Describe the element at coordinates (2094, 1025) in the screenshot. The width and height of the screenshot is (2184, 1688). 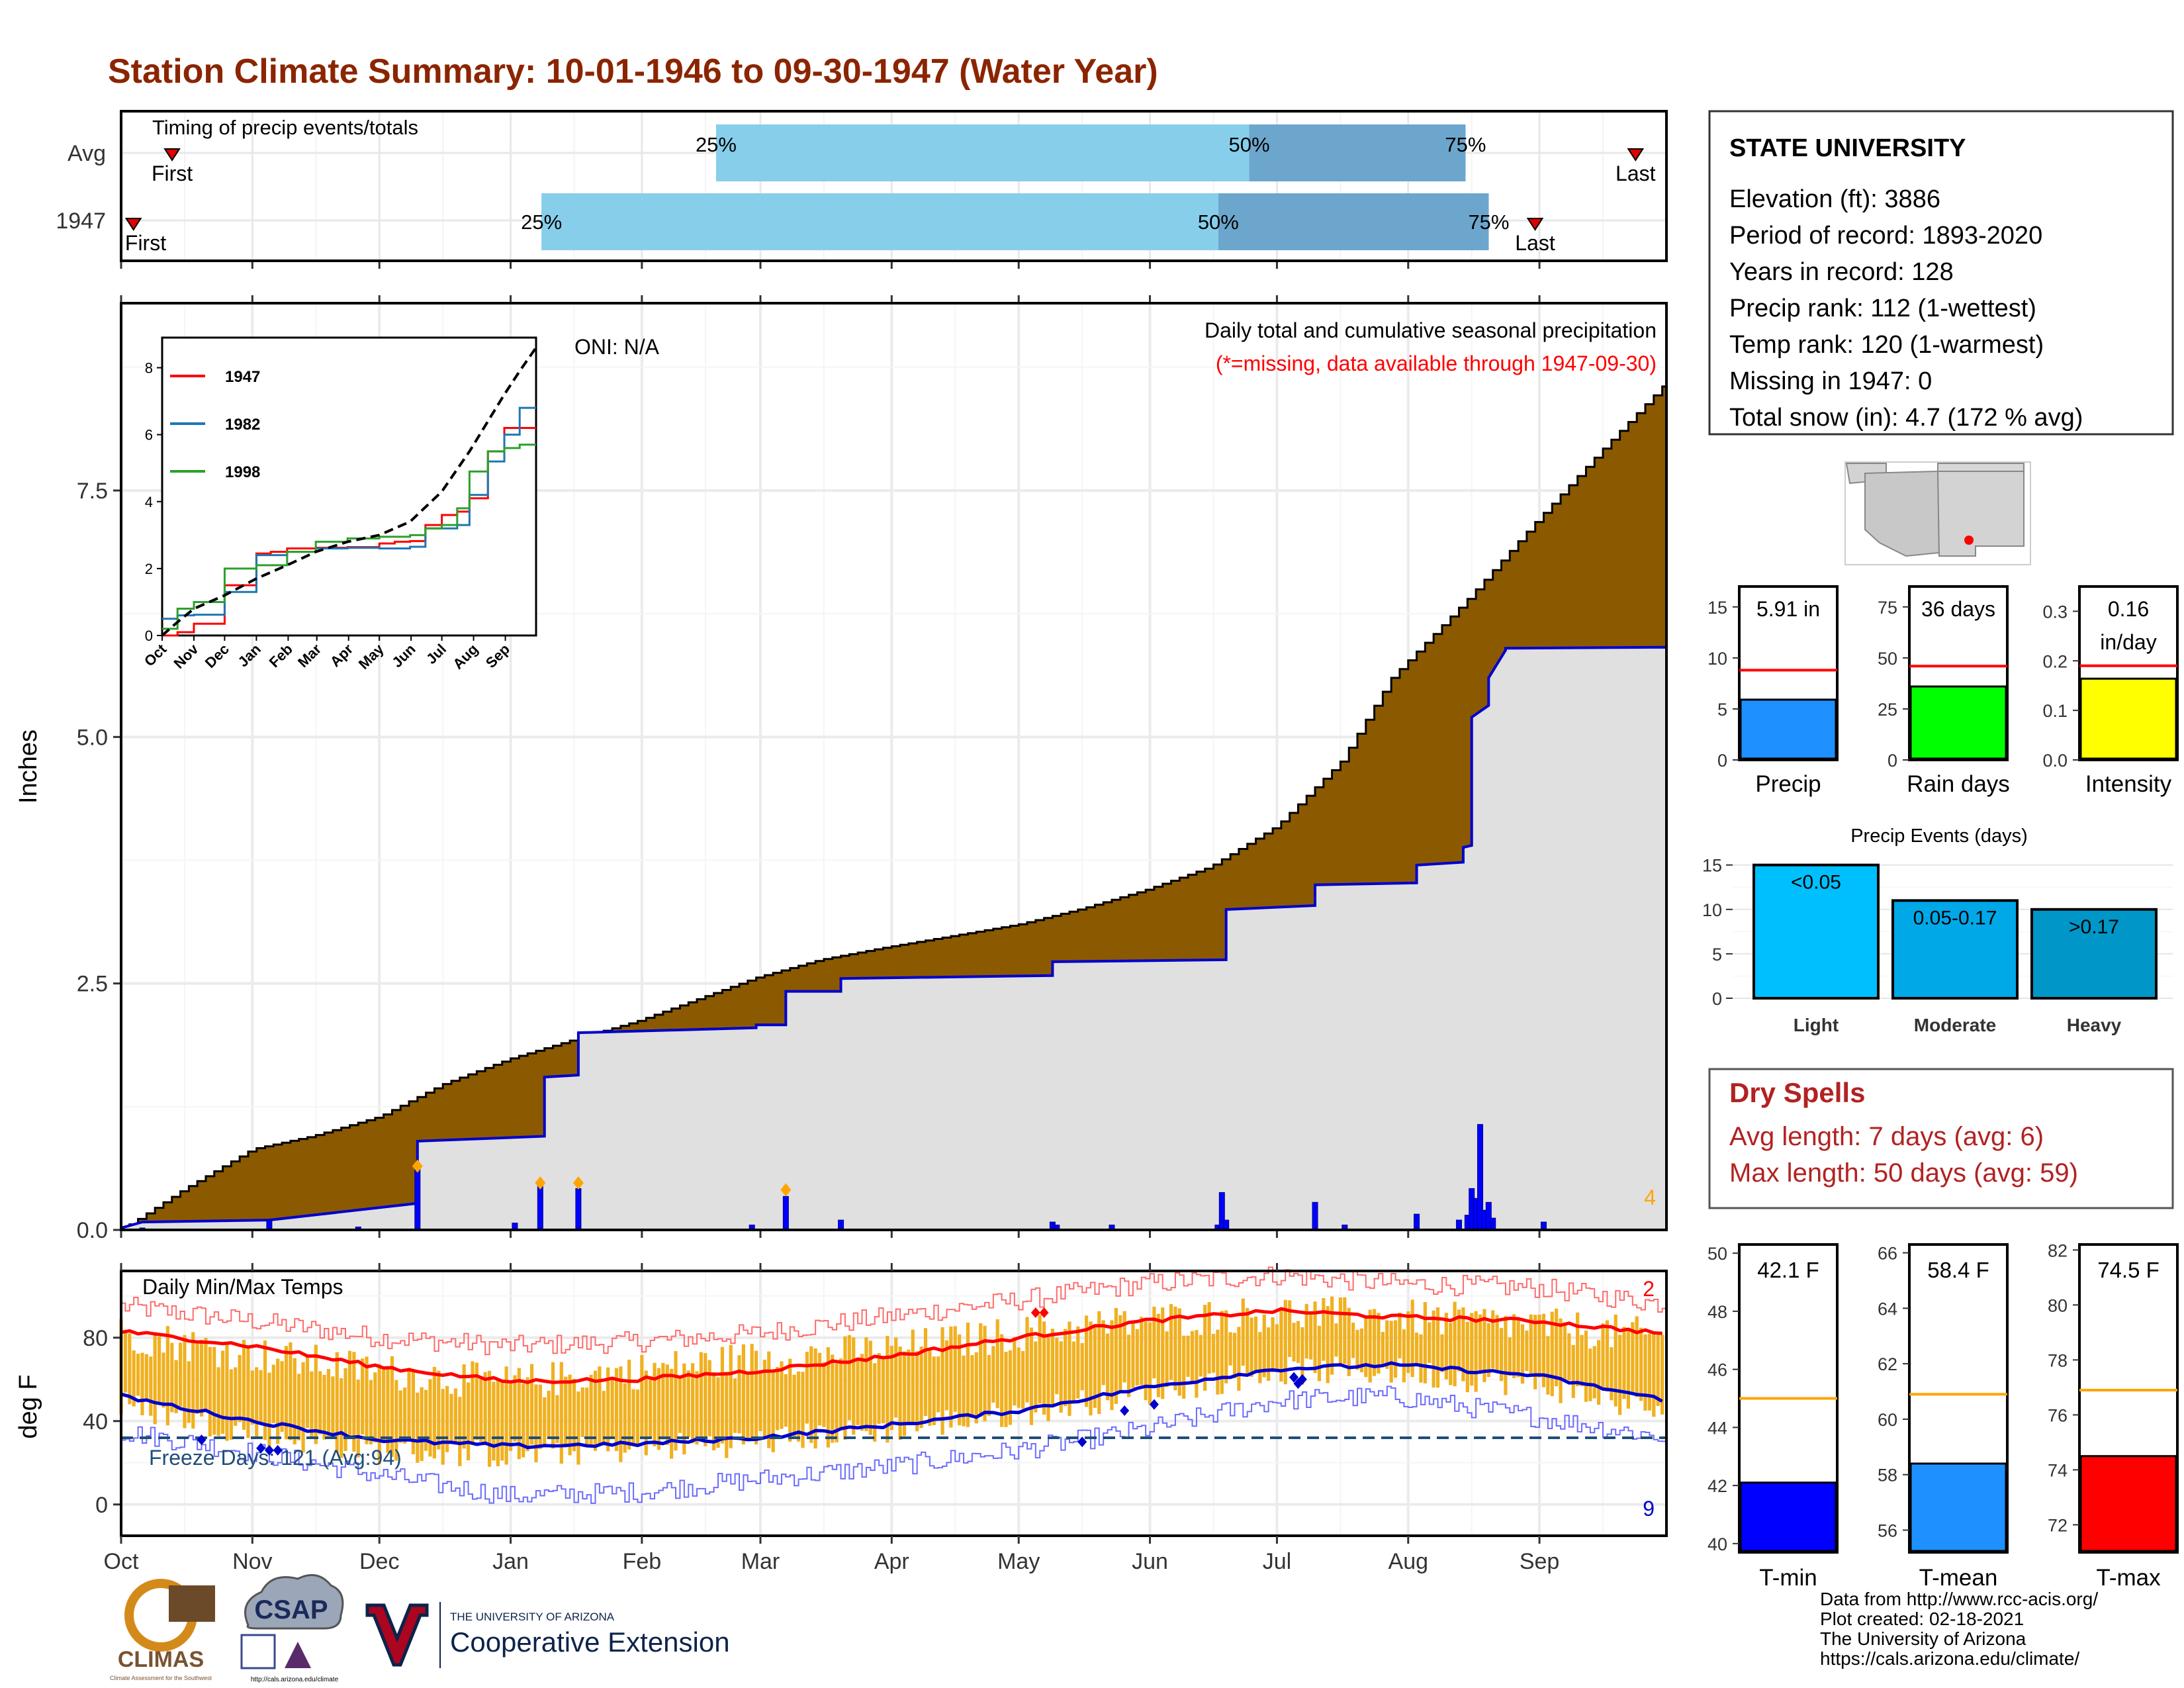
I see `precip-event-category-label: Heavy` at that location.